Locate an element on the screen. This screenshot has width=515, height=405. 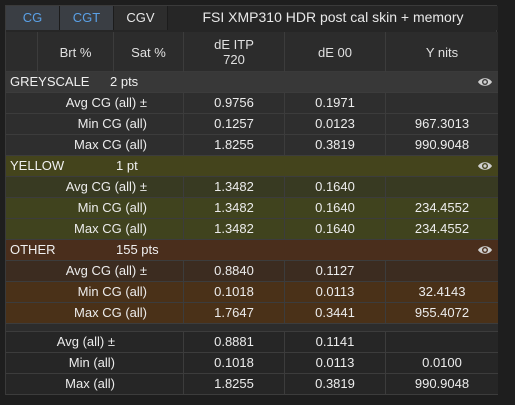
section-name: GREYSCALE is located at coordinates (50, 81).